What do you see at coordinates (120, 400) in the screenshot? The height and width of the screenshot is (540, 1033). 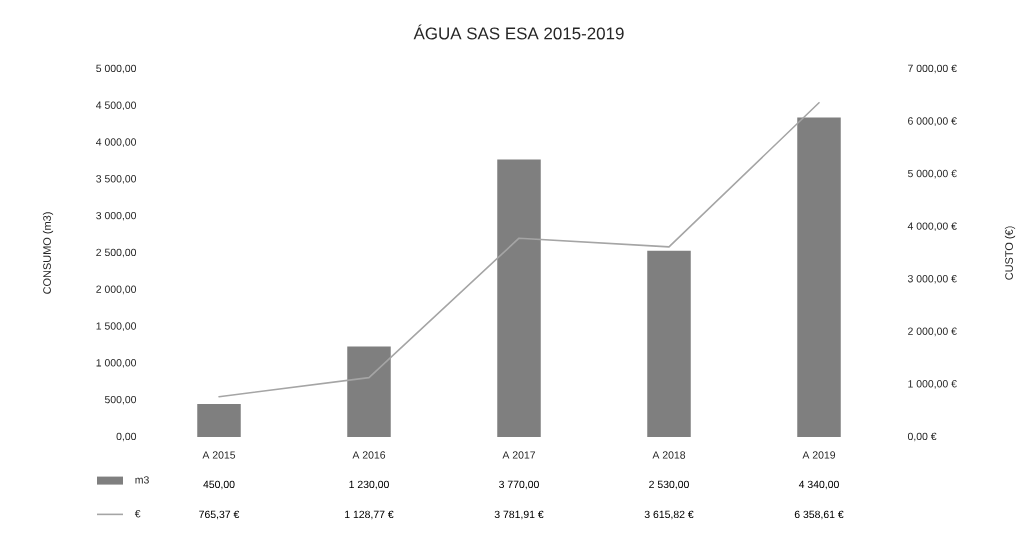 I see `y-tick-label: 500,00` at bounding box center [120, 400].